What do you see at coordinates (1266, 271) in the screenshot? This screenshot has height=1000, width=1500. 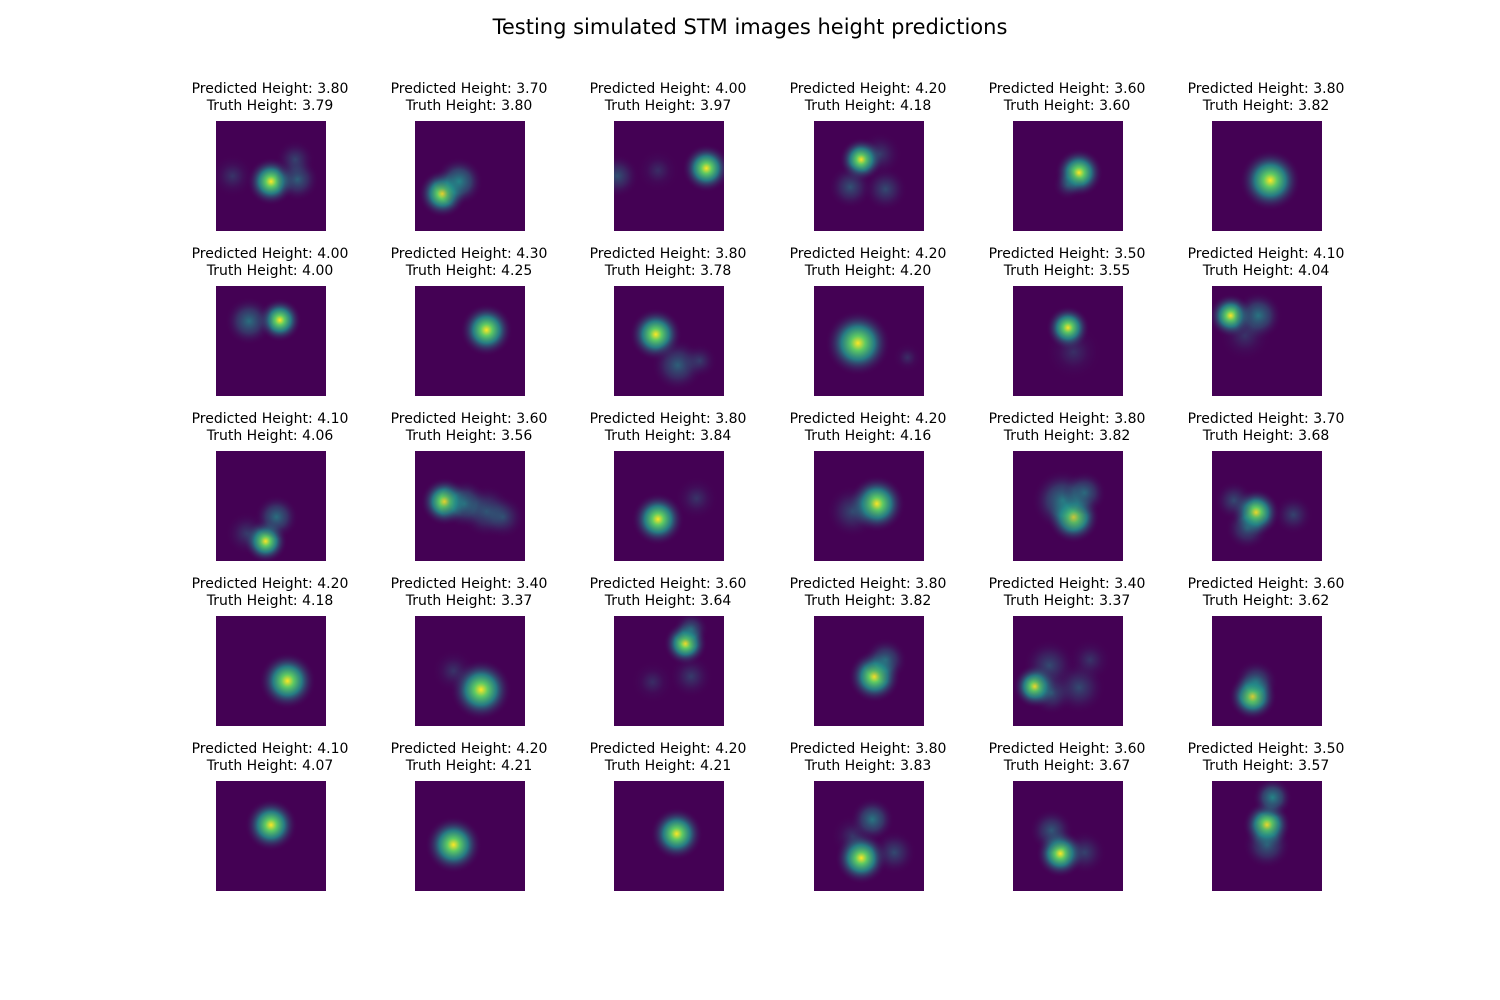 I see `truth-height-label: Truth Height: 4.04` at bounding box center [1266, 271].